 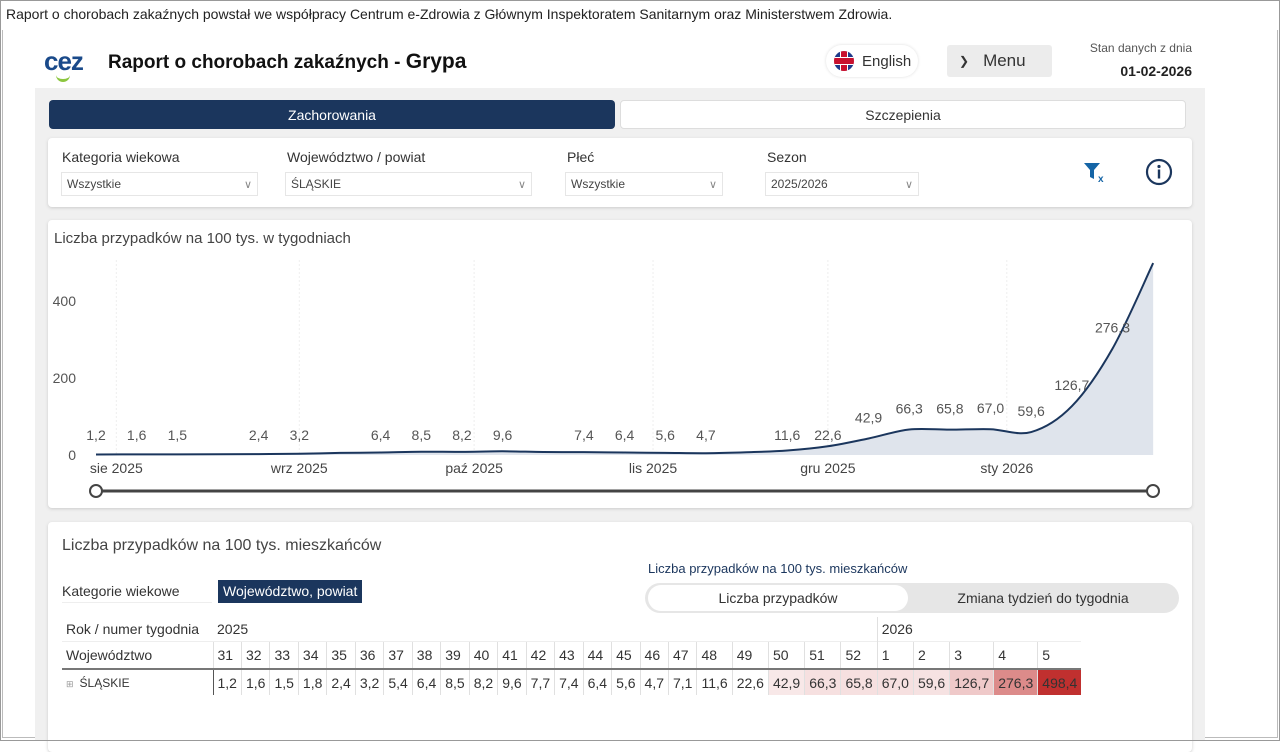 What do you see at coordinates (65, 301) in the screenshot?
I see `y-tick-label: 400` at bounding box center [65, 301].